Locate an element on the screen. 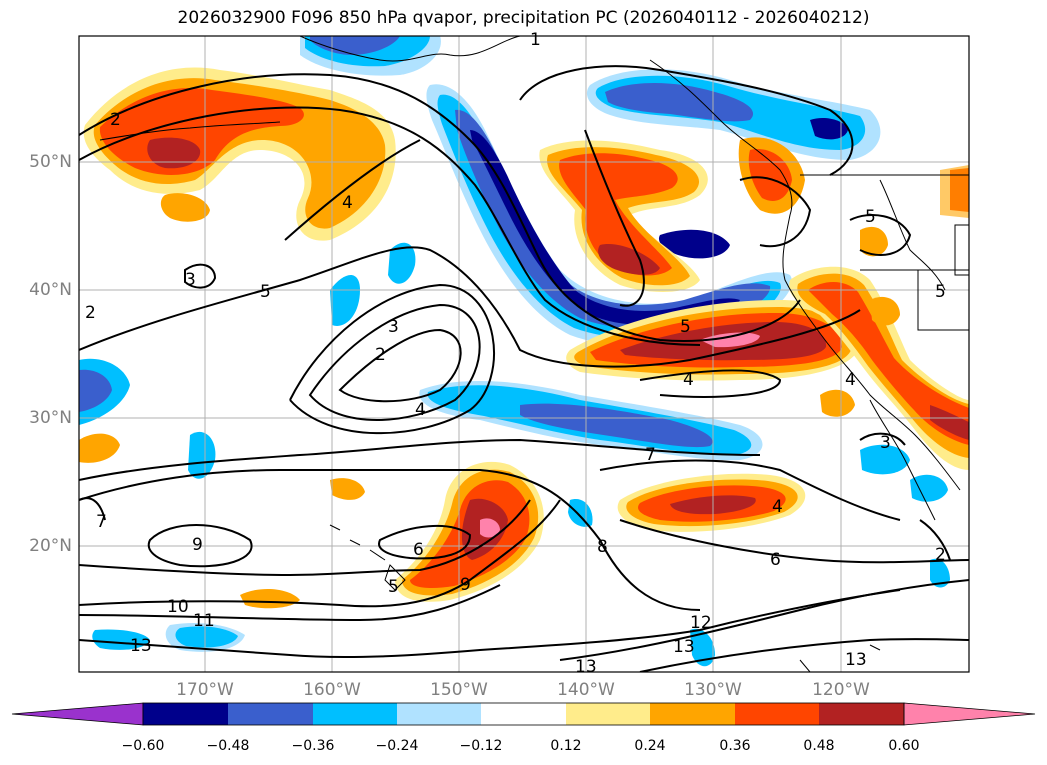 The image size is (1047, 765). shade-west-neg2 is located at coordinates (95, 390).